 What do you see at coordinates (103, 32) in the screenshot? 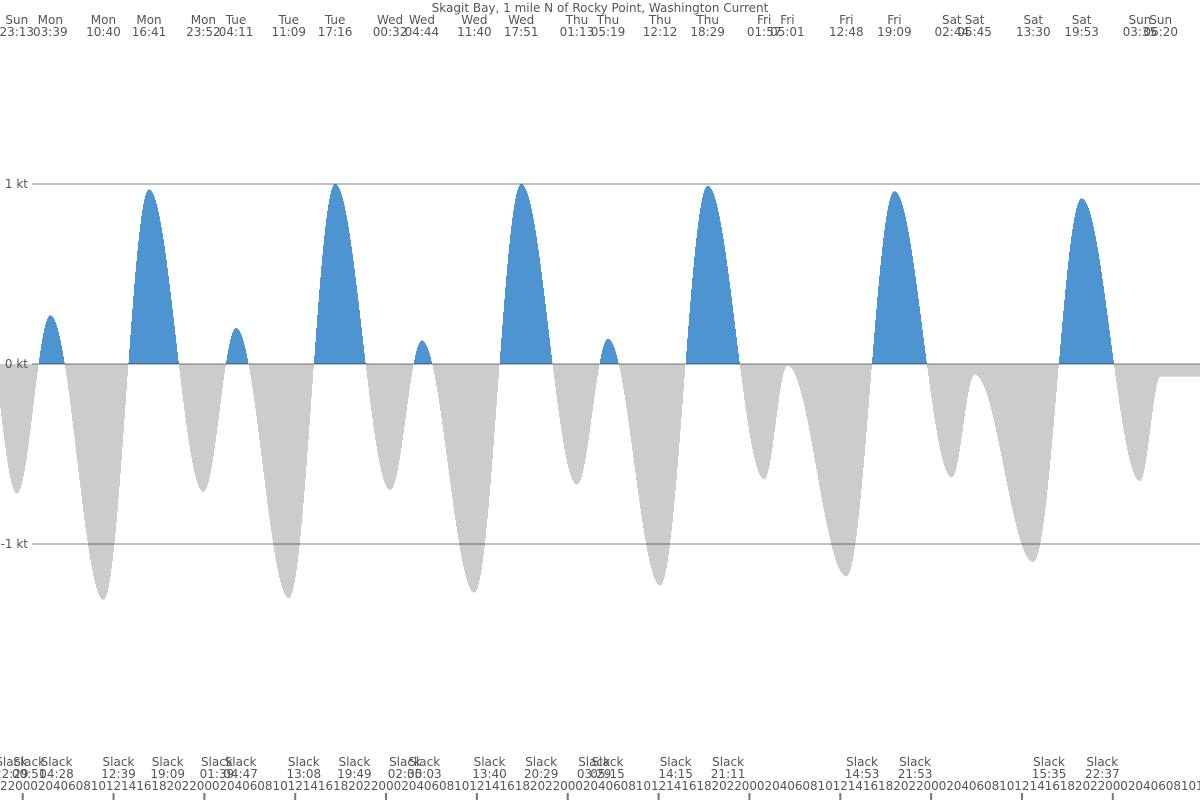
I see `extremum-time-label: 10:40` at bounding box center [103, 32].